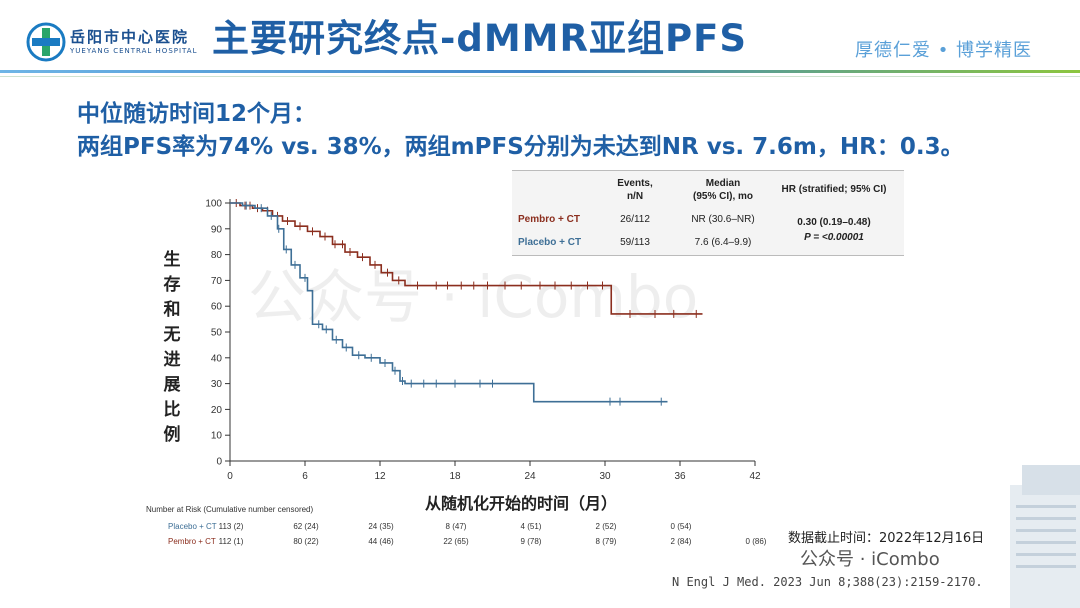  I want to click on at-risk-cell: 113 (2), so click(231, 526).